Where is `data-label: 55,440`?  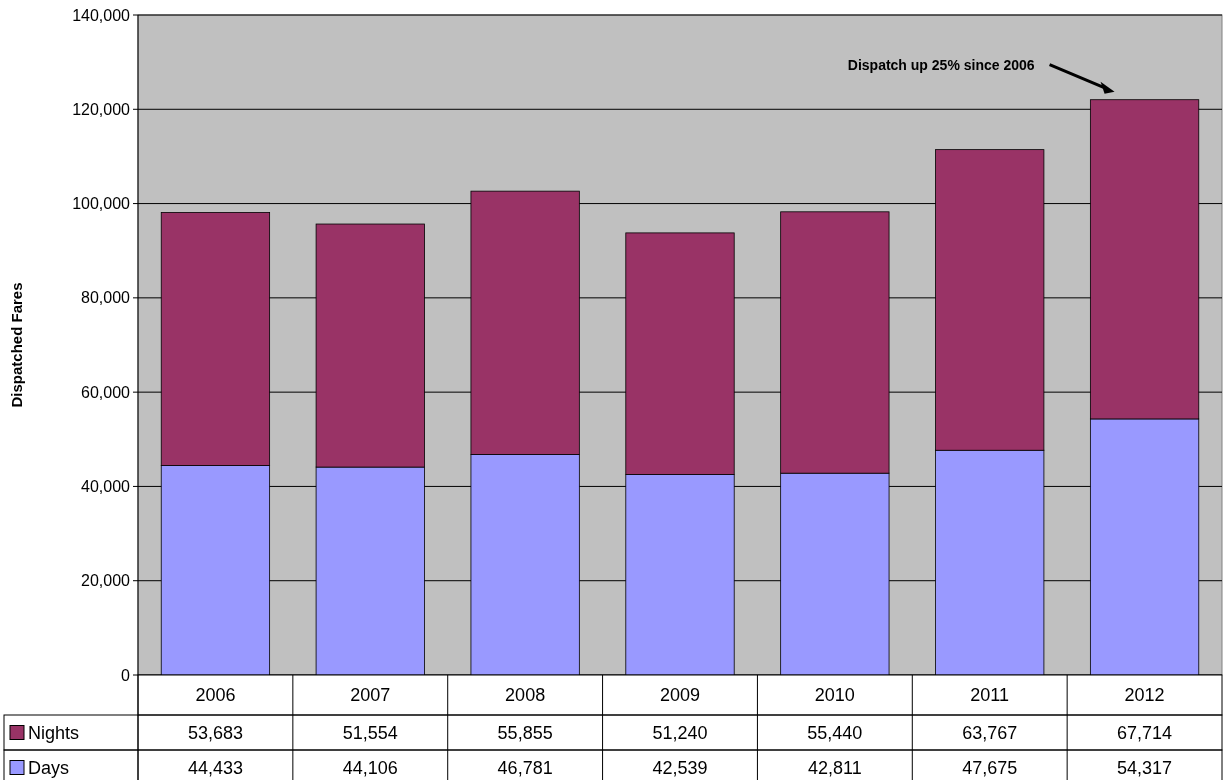 data-label: 55,440 is located at coordinates (835, 732).